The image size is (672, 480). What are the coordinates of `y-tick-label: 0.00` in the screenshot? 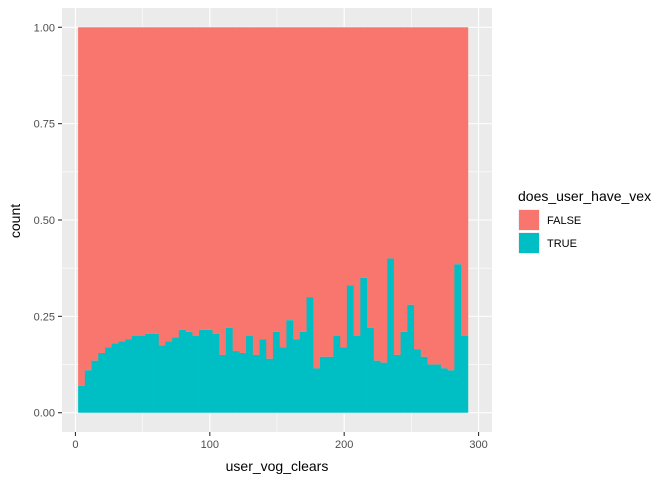 It's located at (44, 414).